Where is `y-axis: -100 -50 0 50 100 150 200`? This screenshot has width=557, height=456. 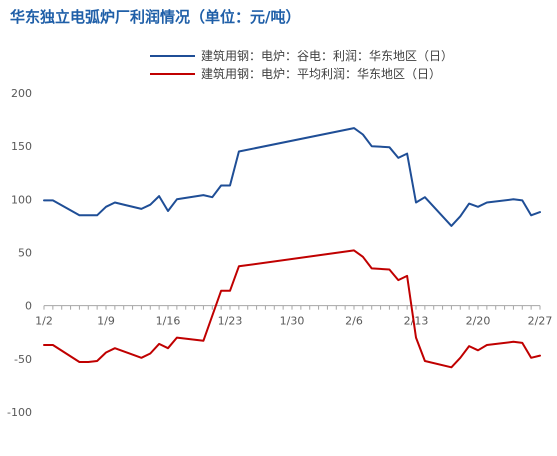 y-axis: -100 -50 0 50 100 150 200 is located at coordinates (19, 253).